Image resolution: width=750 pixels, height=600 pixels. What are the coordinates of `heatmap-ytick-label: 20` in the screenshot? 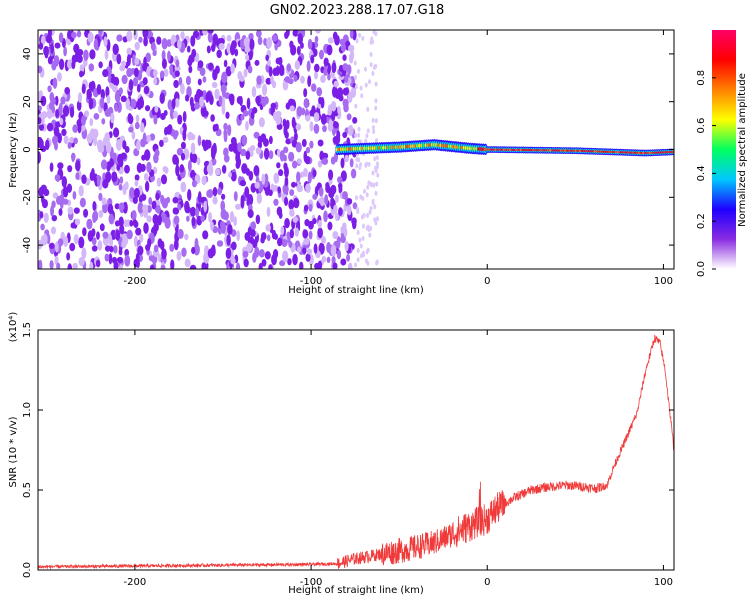 It's located at (27, 101).